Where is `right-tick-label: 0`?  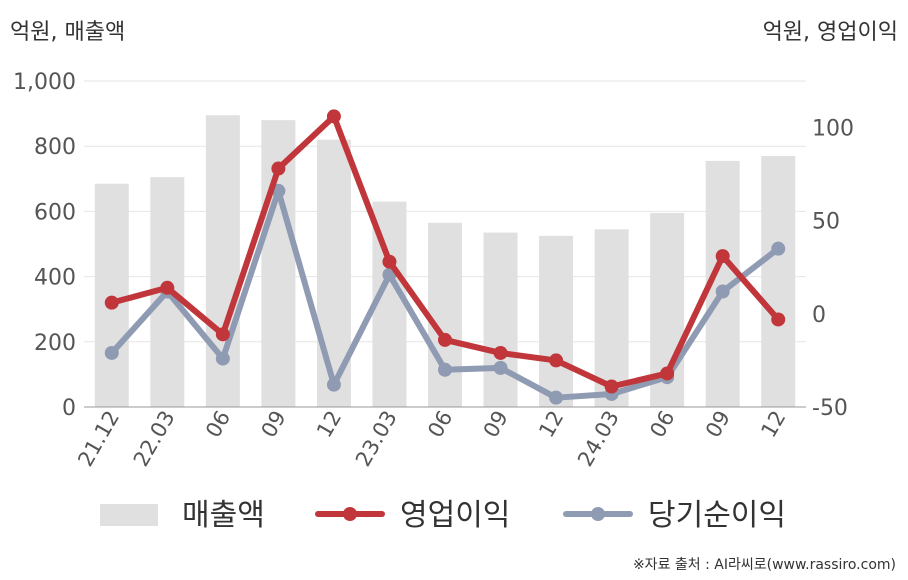
right-tick-label: 0 is located at coordinates (819, 315).